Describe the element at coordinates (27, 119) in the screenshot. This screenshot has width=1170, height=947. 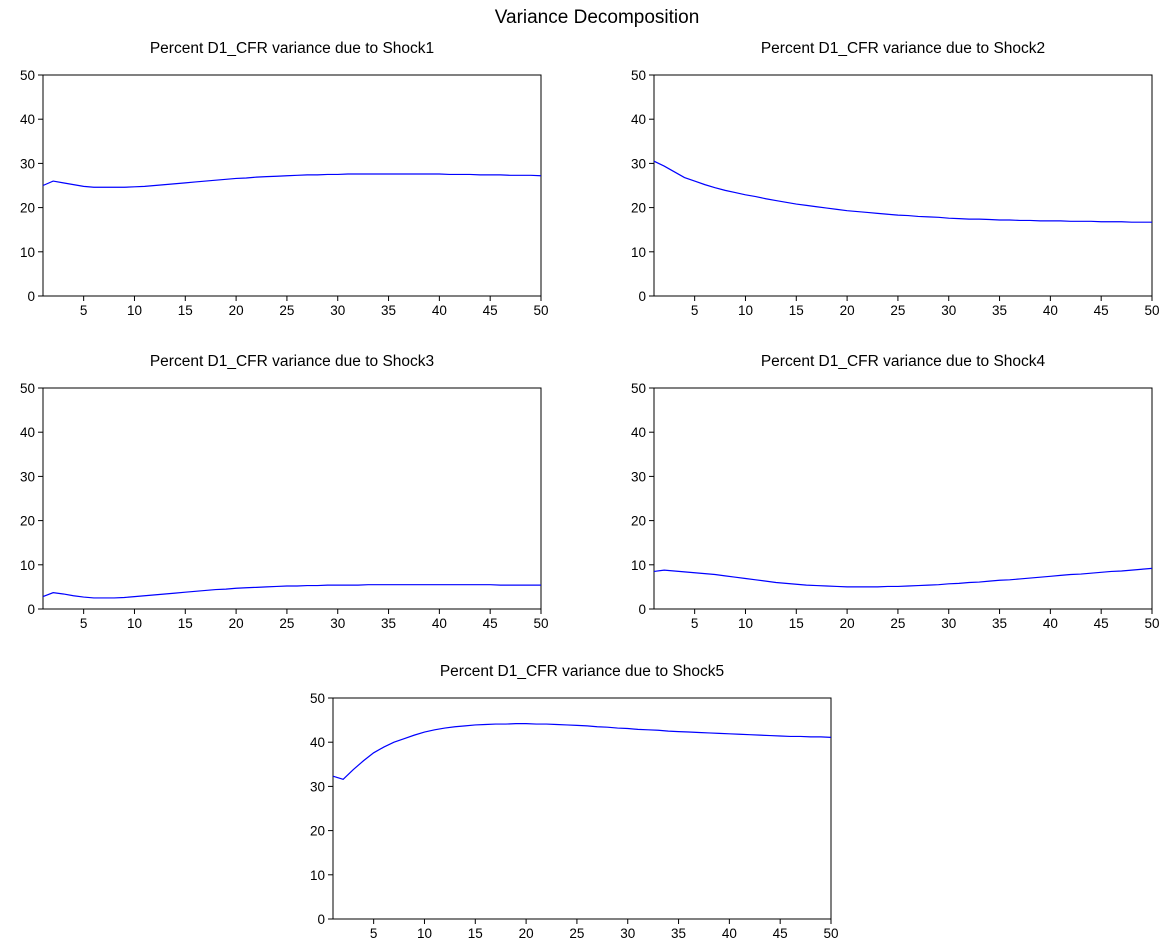
I see `y-tick-label-1-40: 40` at that location.